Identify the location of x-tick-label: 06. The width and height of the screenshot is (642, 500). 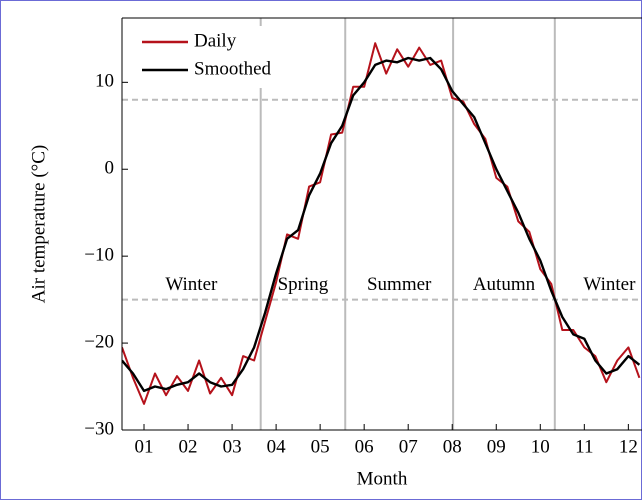
(364, 446).